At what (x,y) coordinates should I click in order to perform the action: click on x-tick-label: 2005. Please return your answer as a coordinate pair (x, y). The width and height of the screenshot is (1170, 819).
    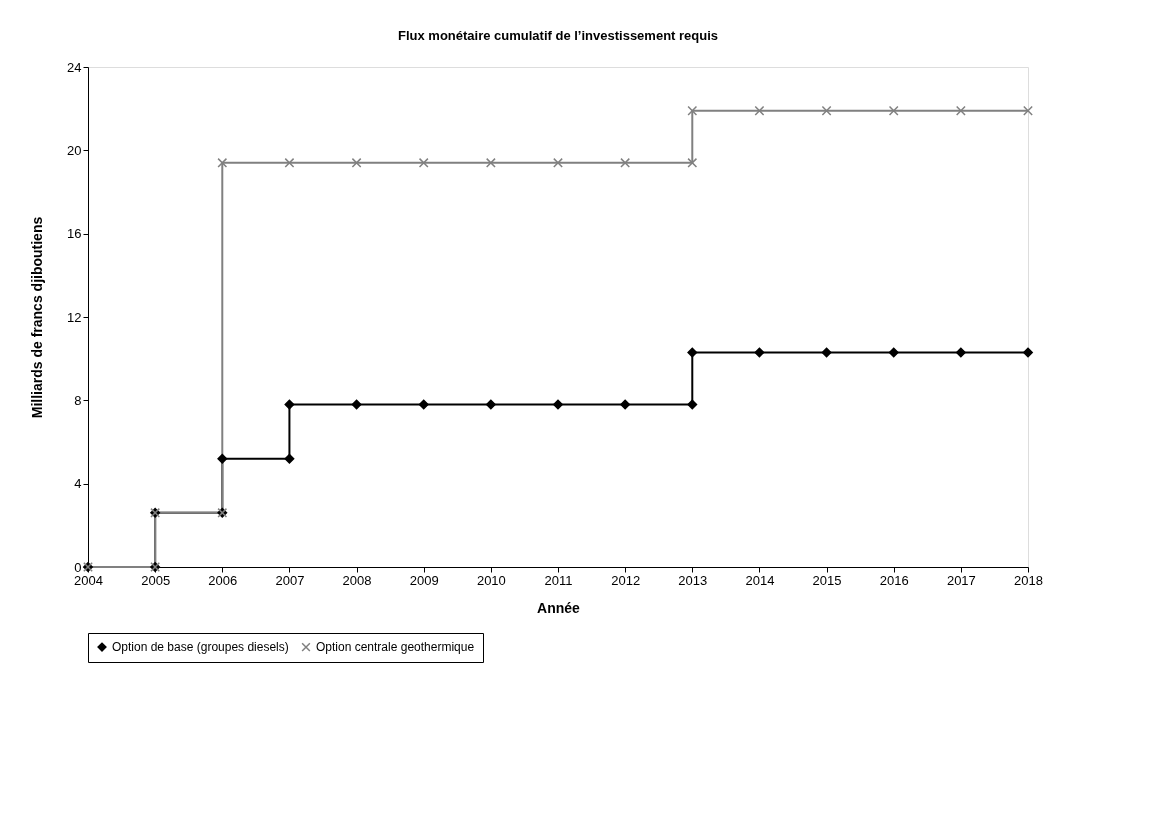
    Looking at the image, I should click on (156, 580).